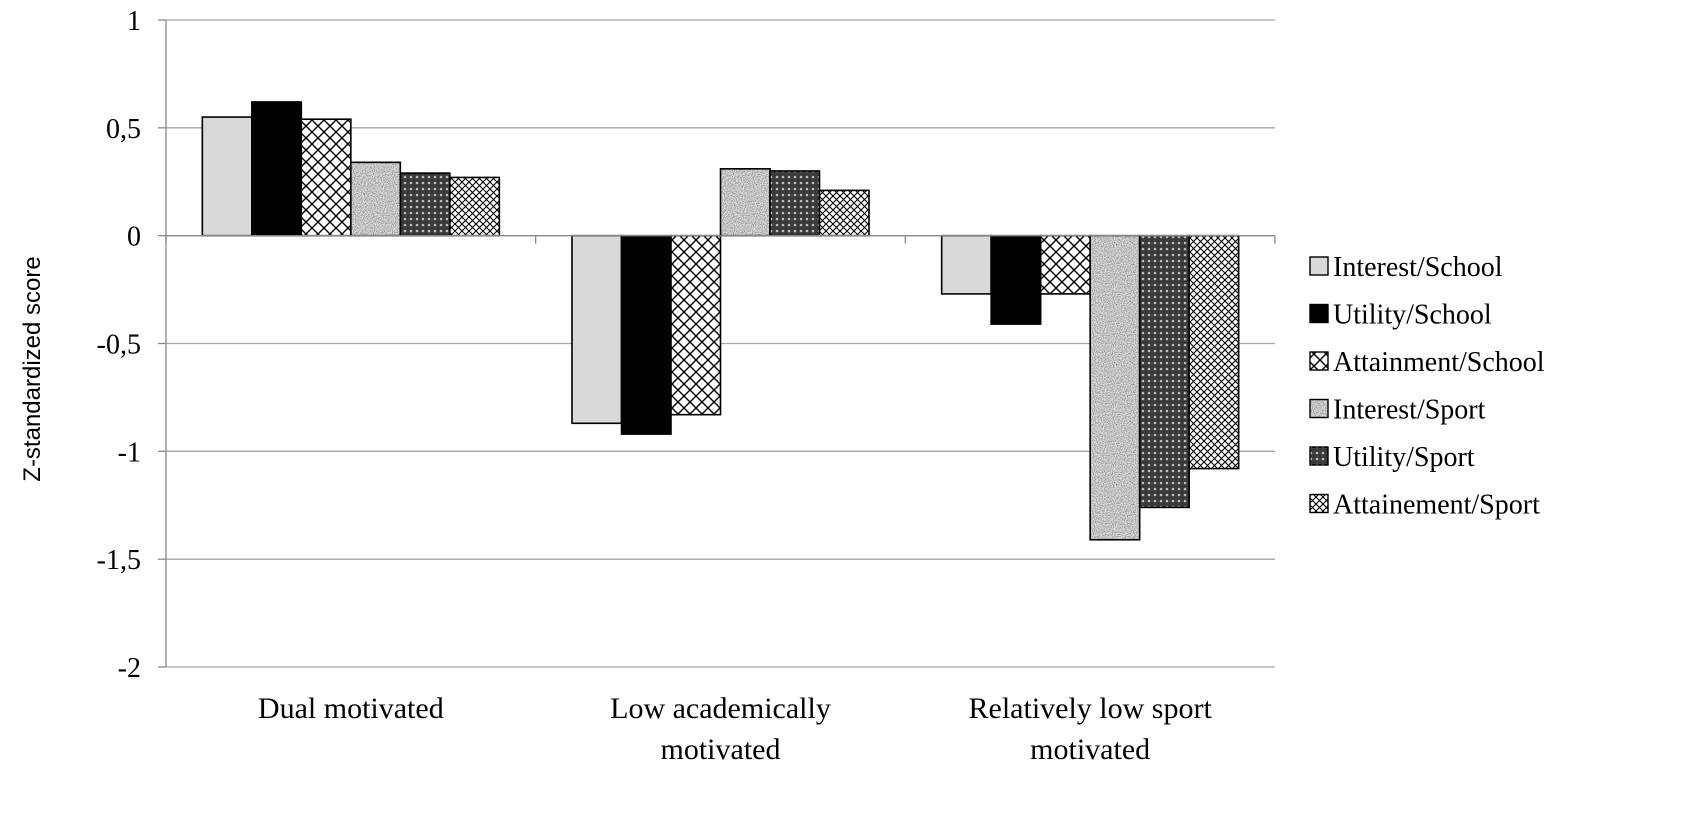 The width and height of the screenshot is (1688, 829). What do you see at coordinates (123, 129) in the screenshot?
I see `y-tick-label: 0,5` at bounding box center [123, 129].